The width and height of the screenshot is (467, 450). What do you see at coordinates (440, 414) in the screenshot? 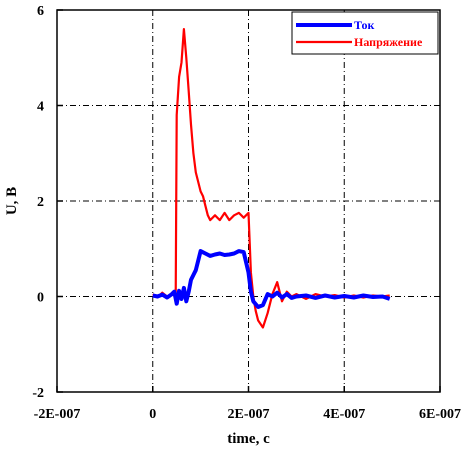
I see `x-tick-label: 6E-007` at bounding box center [440, 414].